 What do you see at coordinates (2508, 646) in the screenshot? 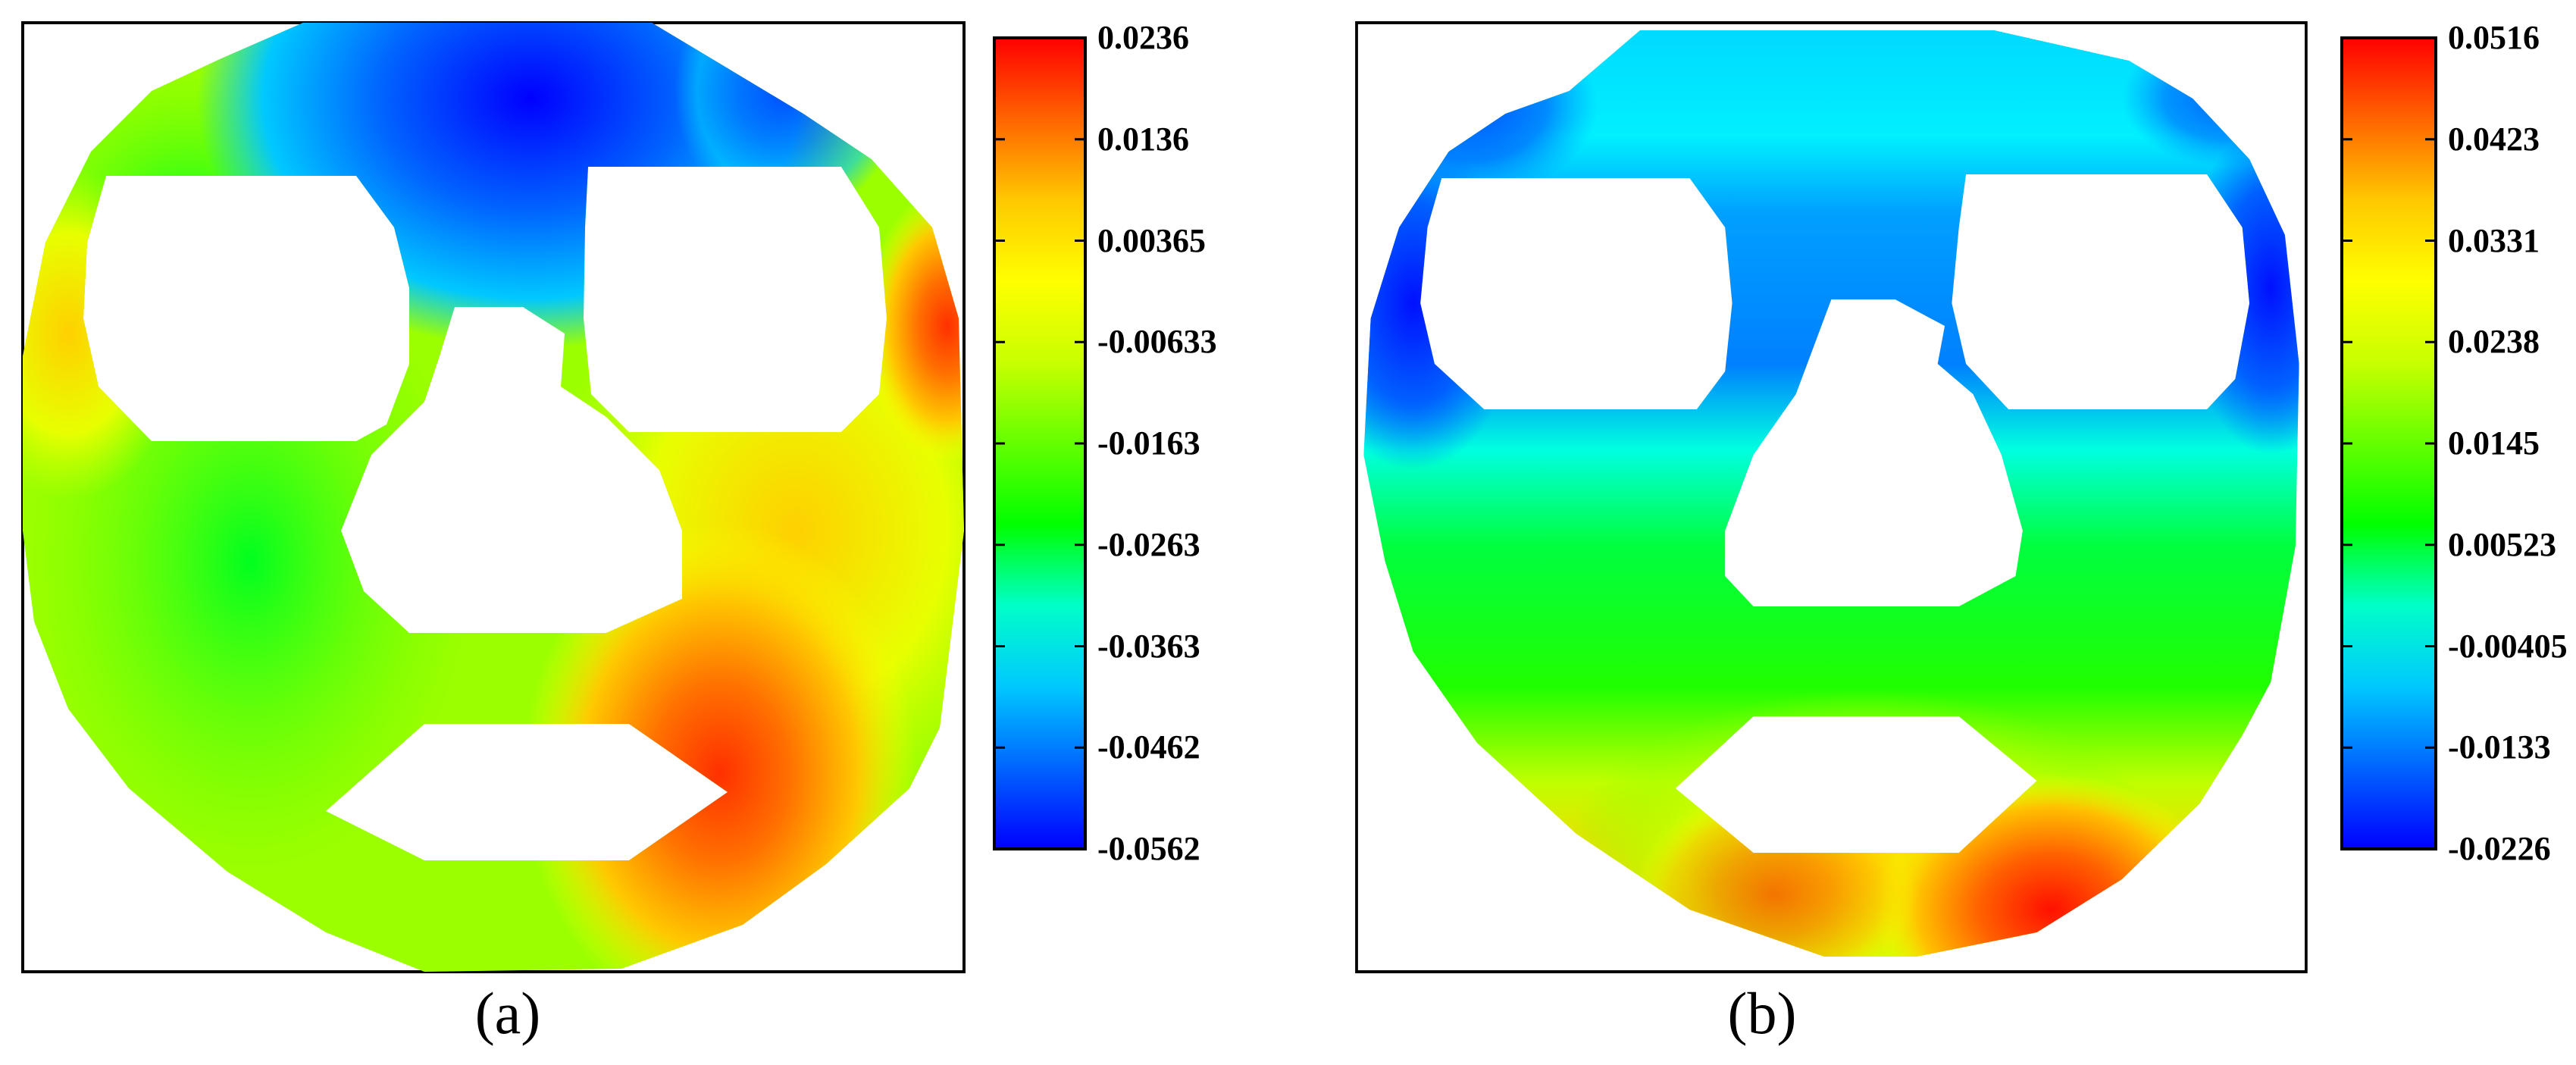
I see `colorbar-tick-label: -0.00405` at bounding box center [2508, 646].